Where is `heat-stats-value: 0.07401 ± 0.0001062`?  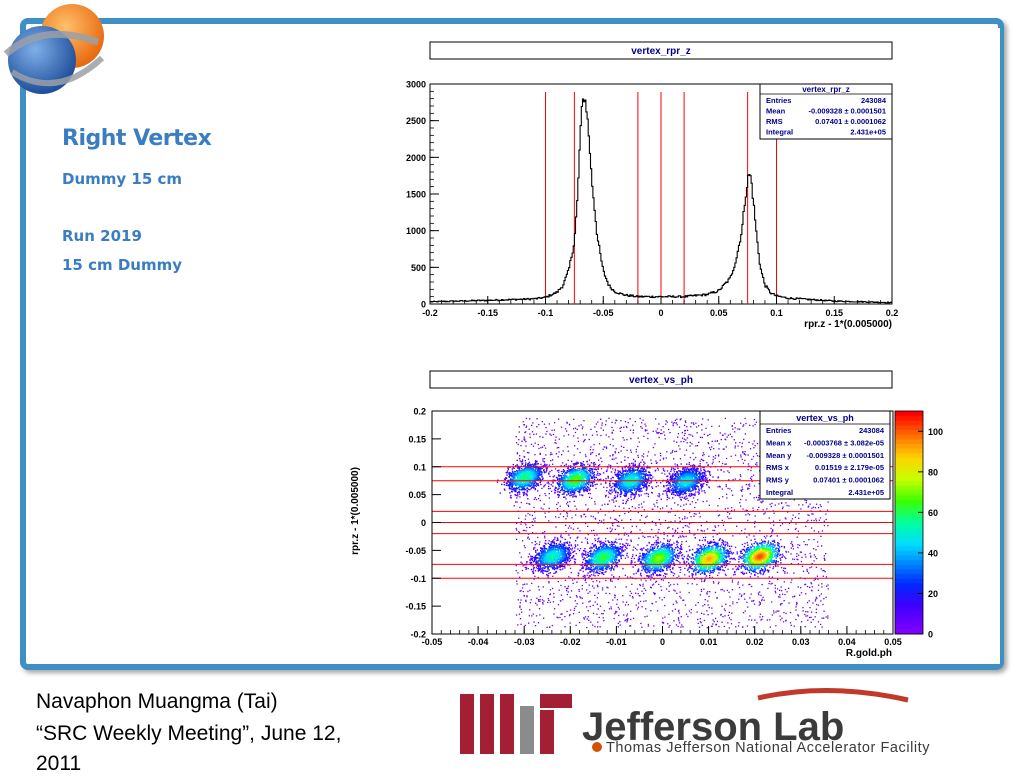
heat-stats-value: 0.07401 ± 0.0001062 is located at coordinates (848, 480).